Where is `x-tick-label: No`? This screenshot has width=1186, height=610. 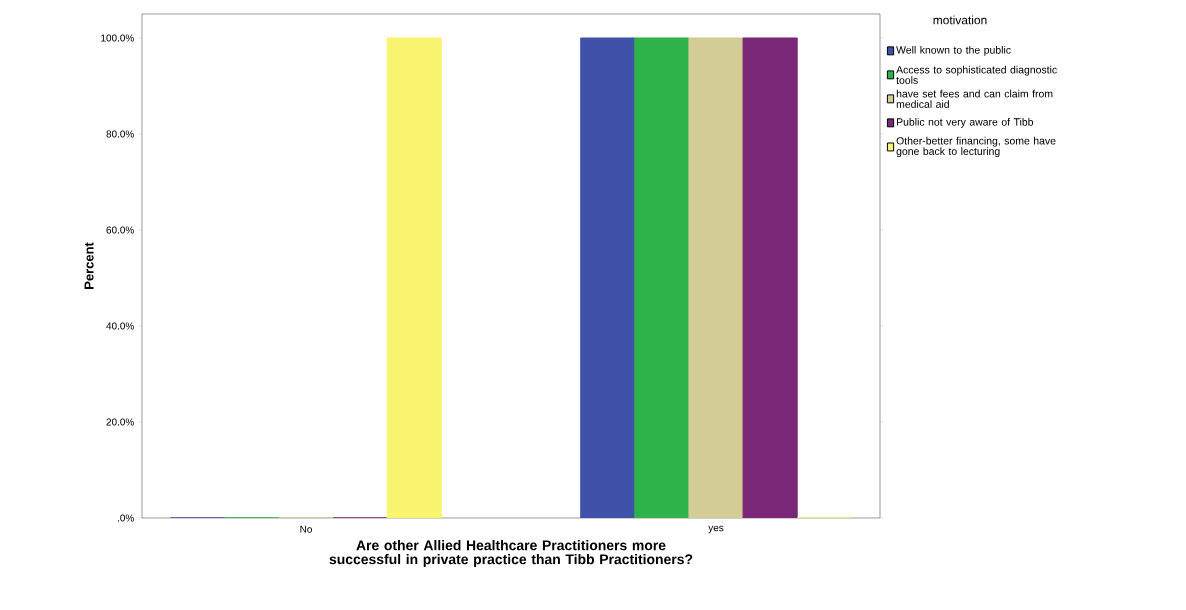
x-tick-label: No is located at coordinates (306, 529).